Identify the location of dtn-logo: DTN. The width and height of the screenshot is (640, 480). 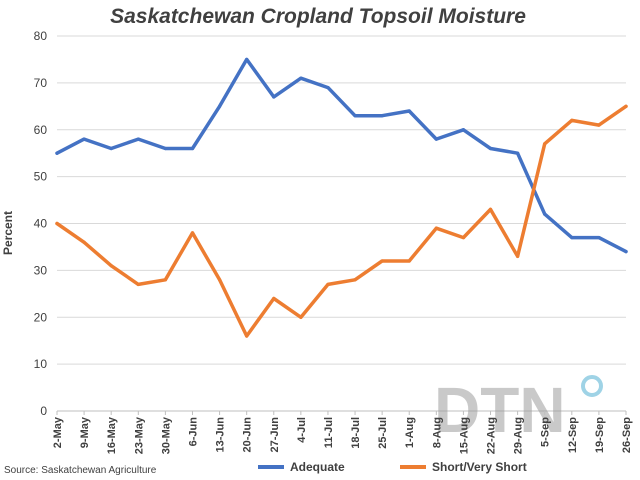
(518, 410).